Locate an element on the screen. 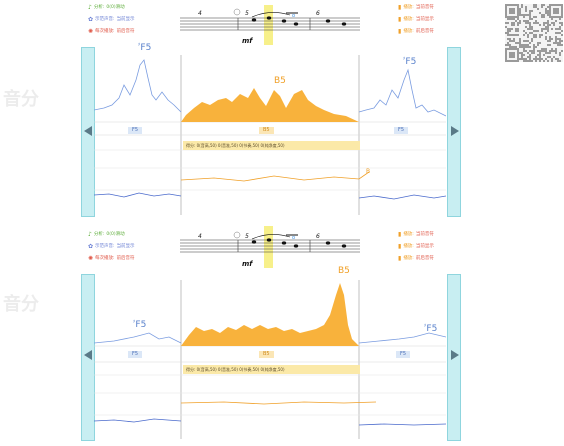  watermark-text: 音分 is located at coordinates (21, 304).